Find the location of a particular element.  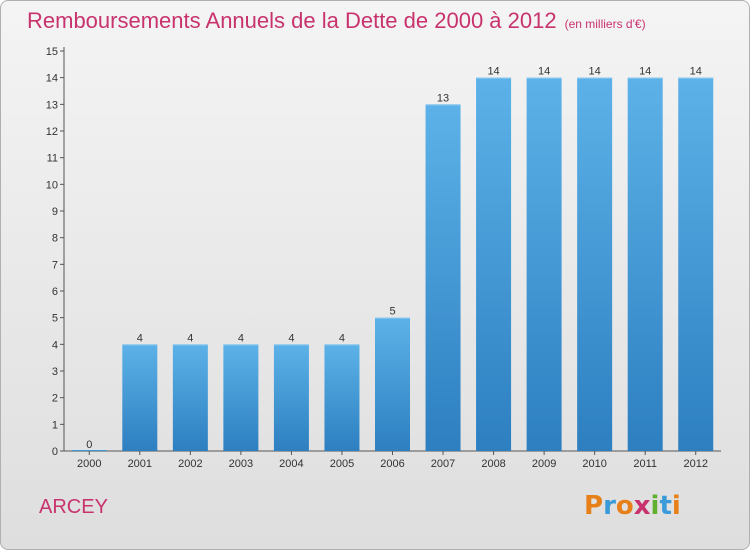

x-tick-label: 2007 is located at coordinates (443, 464).